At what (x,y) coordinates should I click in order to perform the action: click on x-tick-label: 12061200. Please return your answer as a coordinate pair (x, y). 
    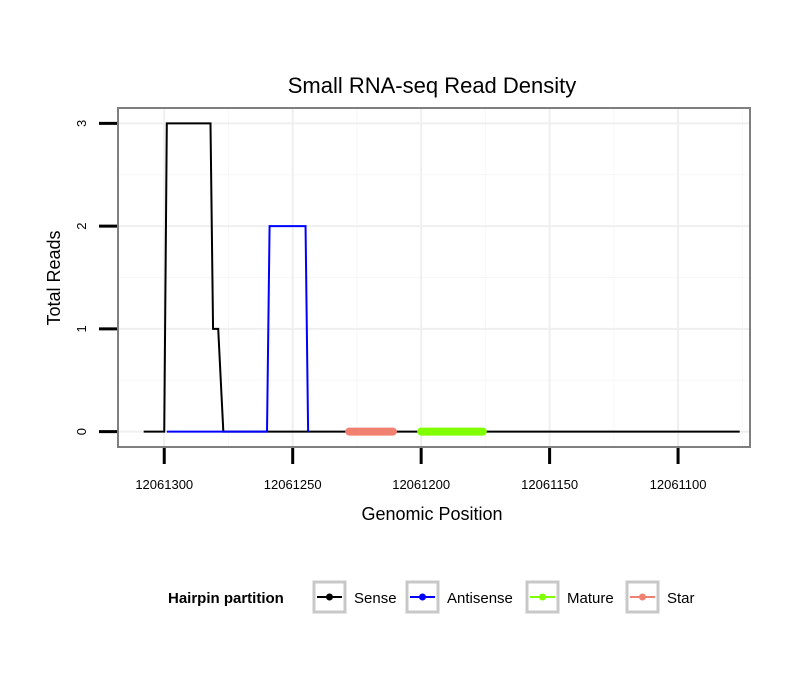
    Looking at the image, I should click on (421, 484).